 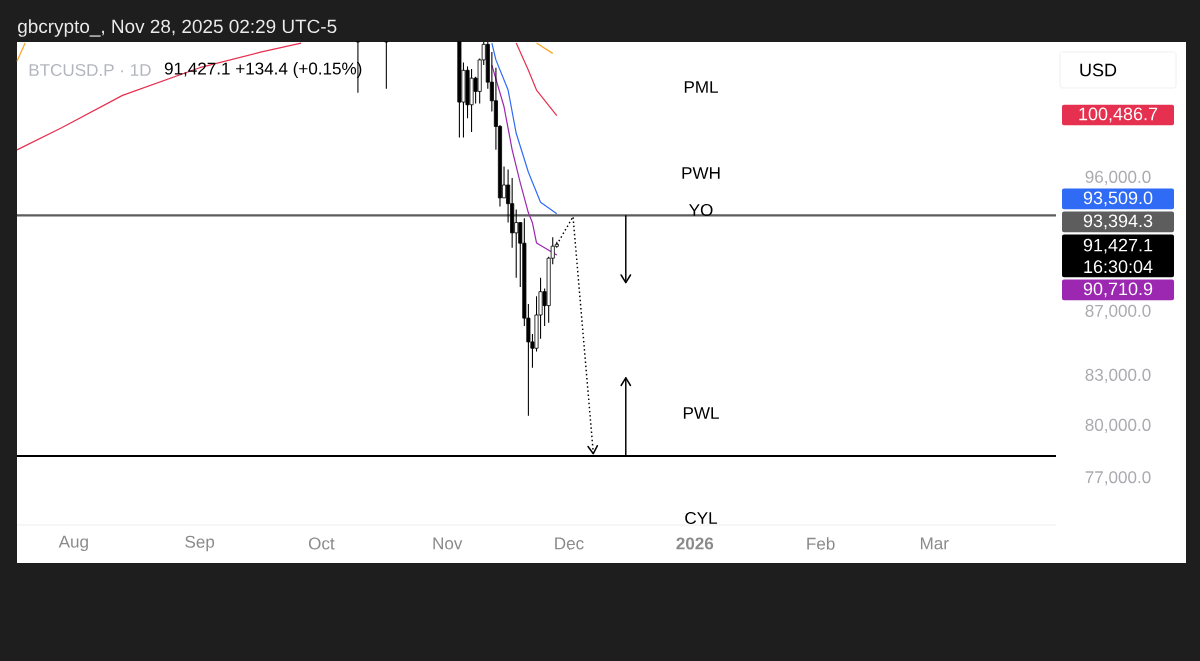 I want to click on x-tick-label: Feb, so click(x=821, y=543).